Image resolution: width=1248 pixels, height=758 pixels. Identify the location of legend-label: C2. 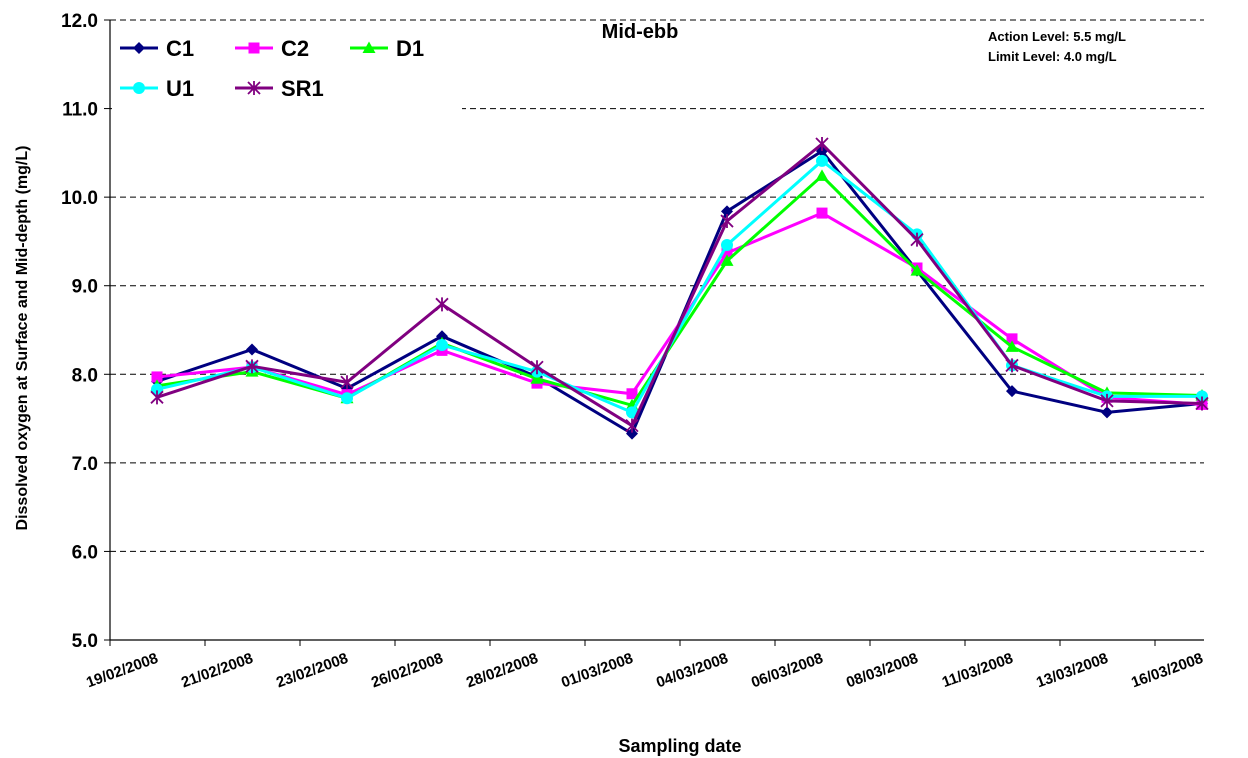
(295, 48).